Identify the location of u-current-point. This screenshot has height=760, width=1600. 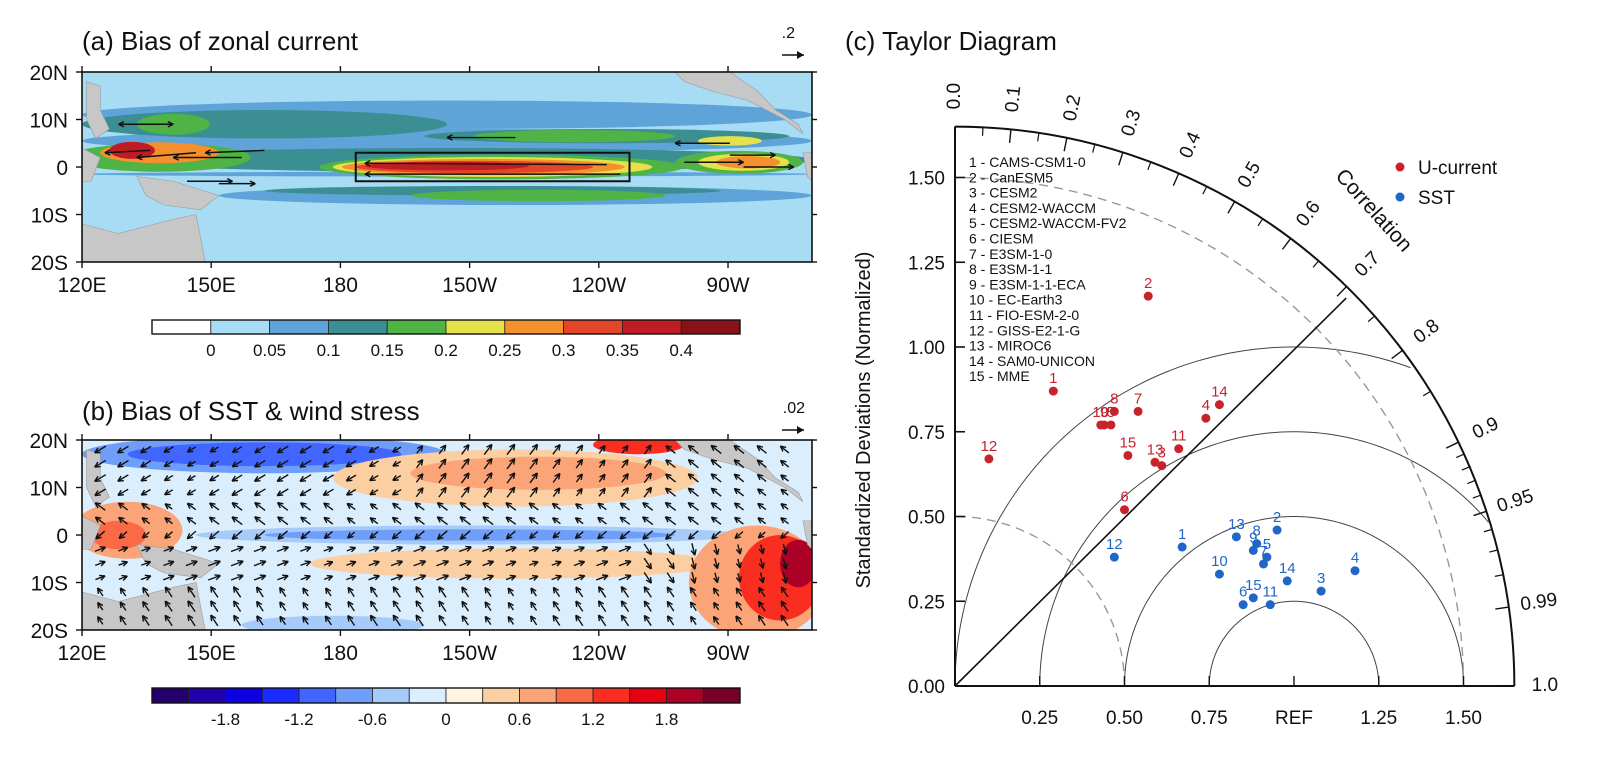
(1111, 425).